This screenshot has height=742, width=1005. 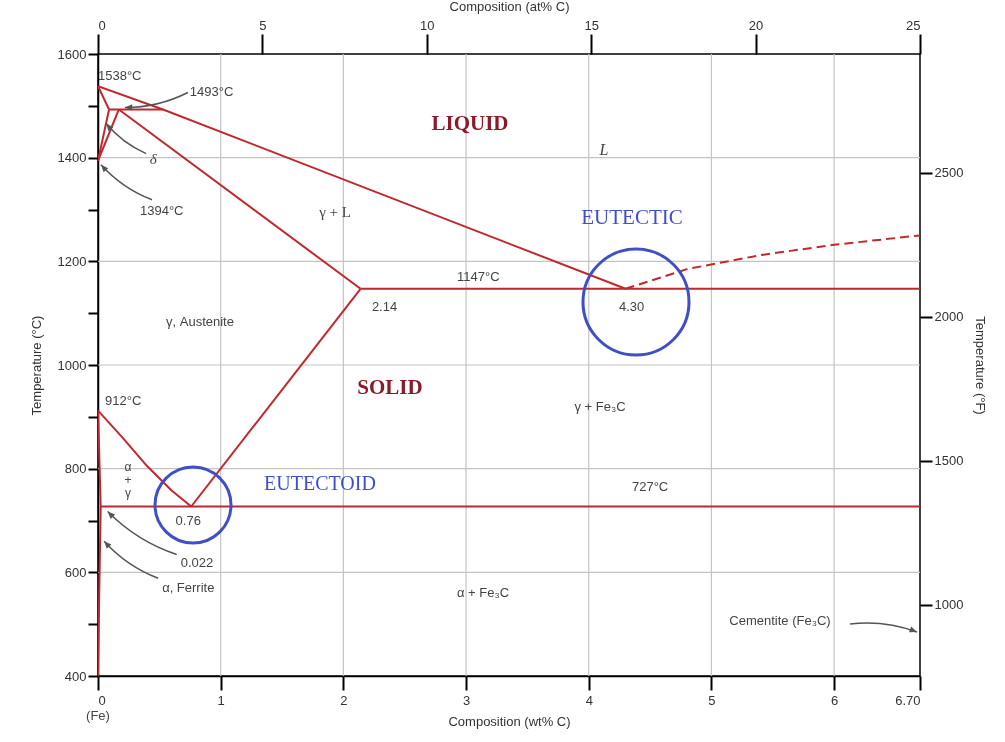 What do you see at coordinates (75, 676) in the screenshot?
I see `y-tick-label: 400` at bounding box center [75, 676].